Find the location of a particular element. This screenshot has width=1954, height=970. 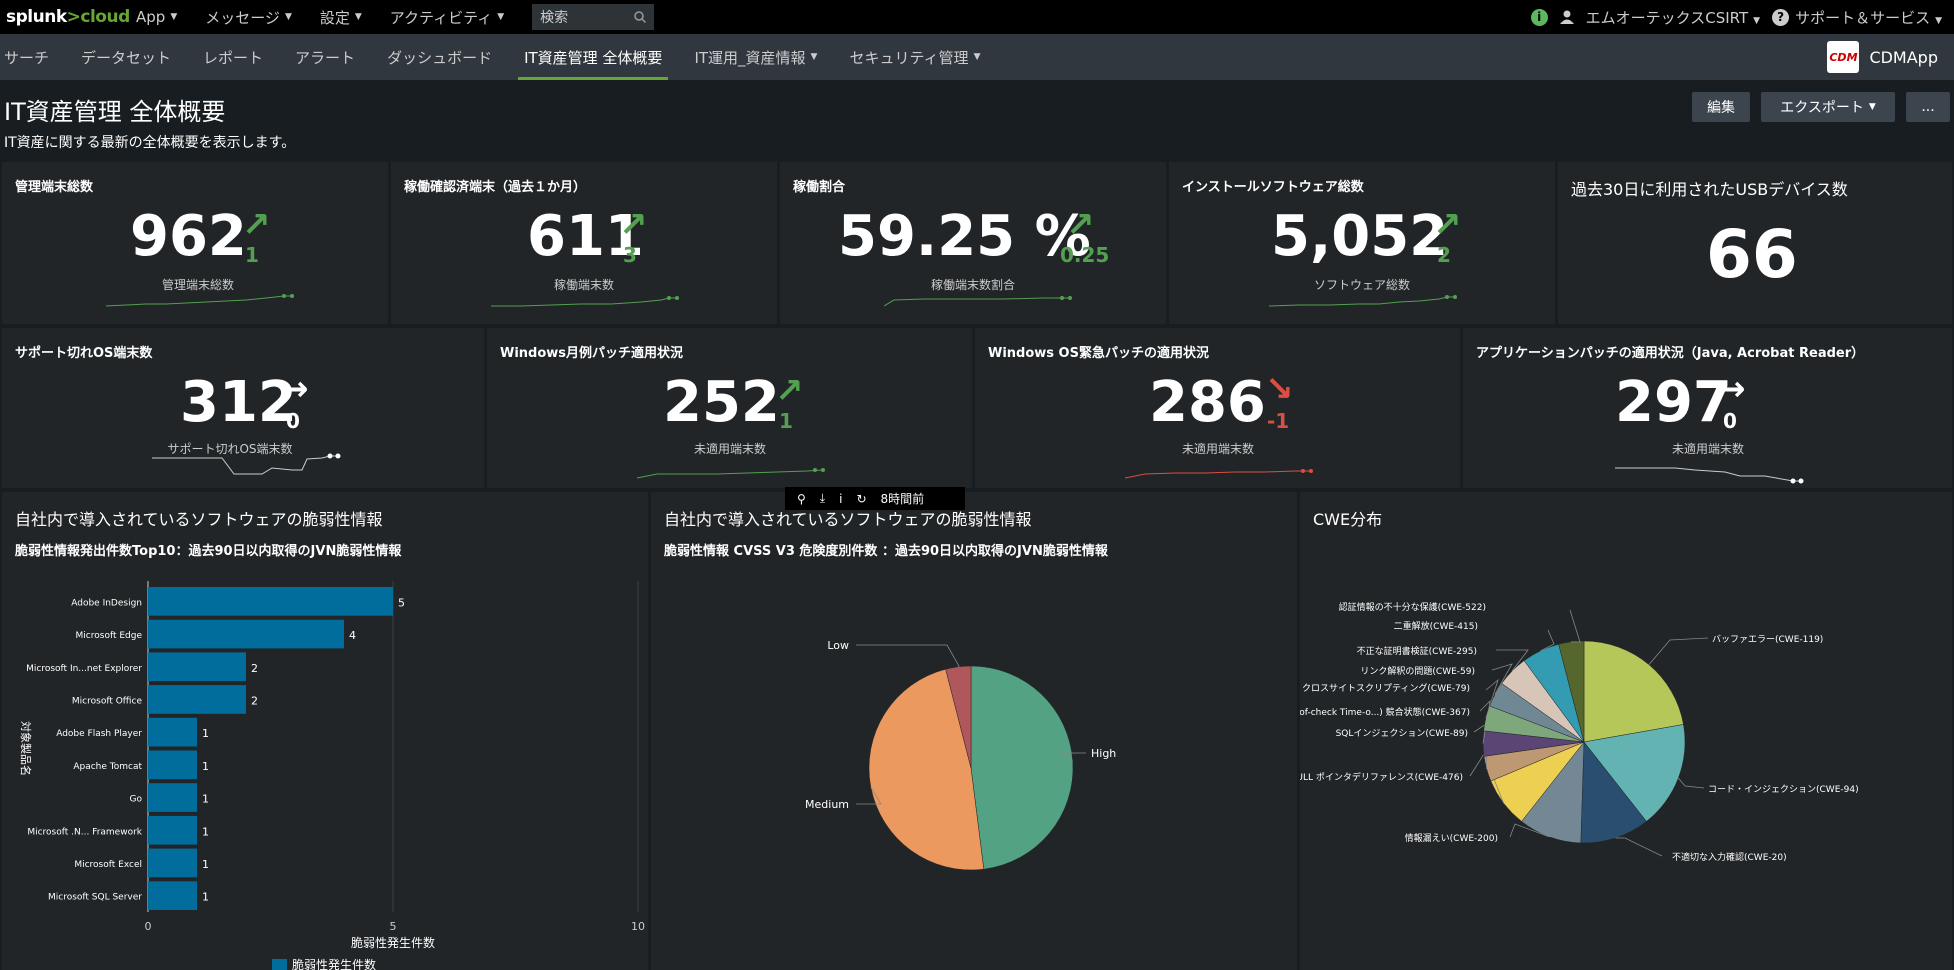

user-icon is located at coordinates (1566, 17).